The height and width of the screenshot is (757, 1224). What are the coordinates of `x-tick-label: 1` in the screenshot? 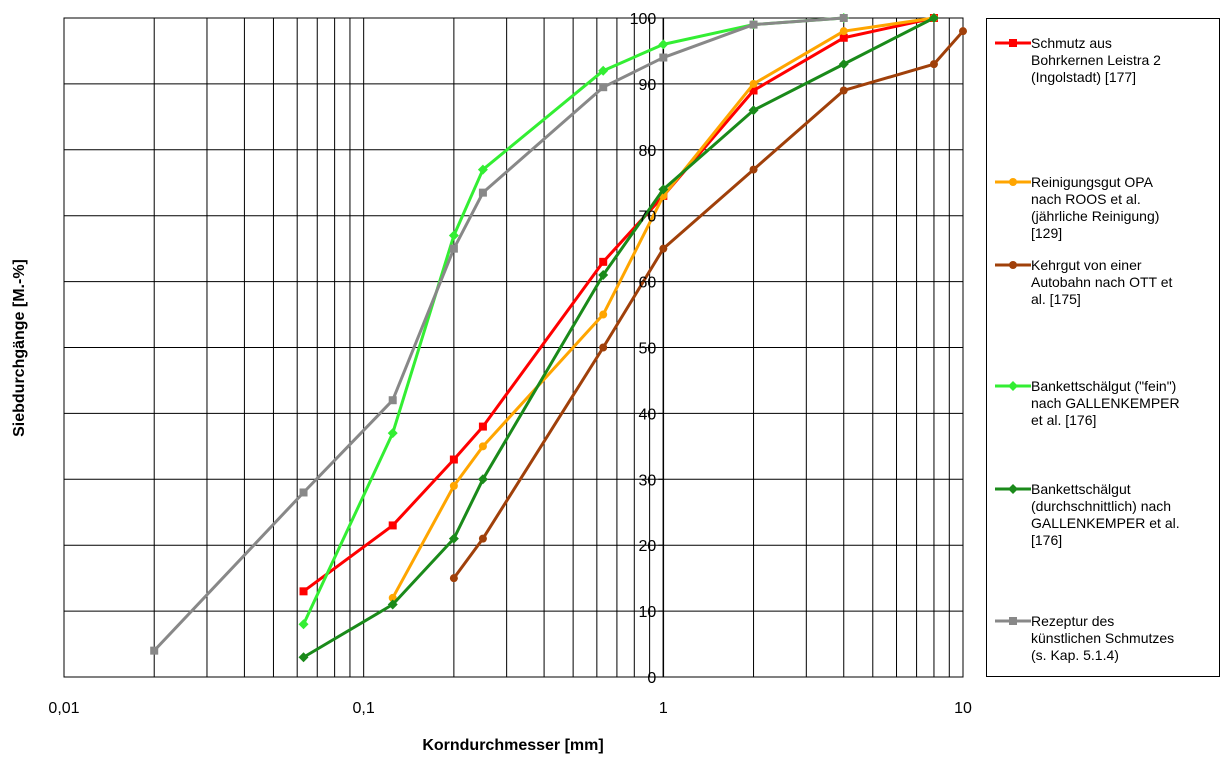 It's located at (663, 708).